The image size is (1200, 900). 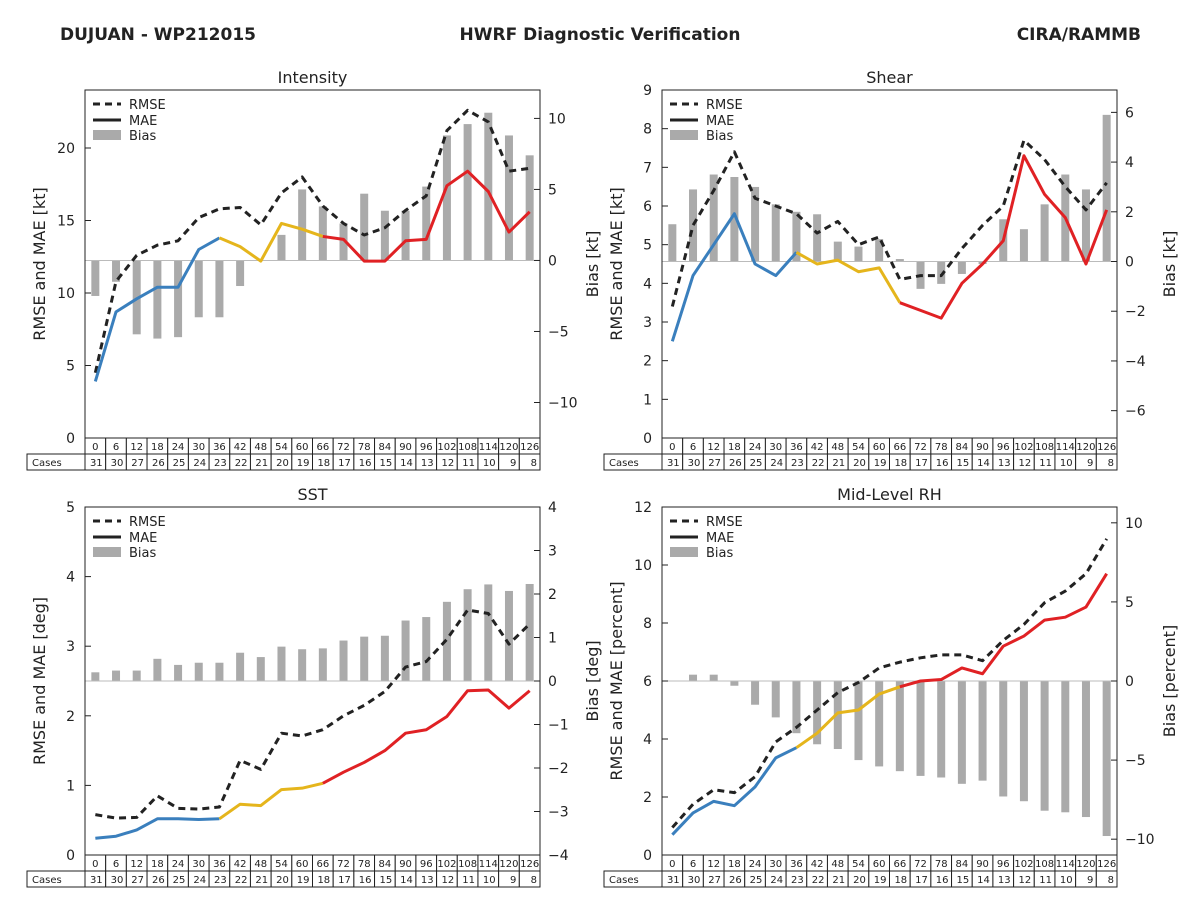 I want to click on chart-title: Intensity, so click(x=313, y=77).